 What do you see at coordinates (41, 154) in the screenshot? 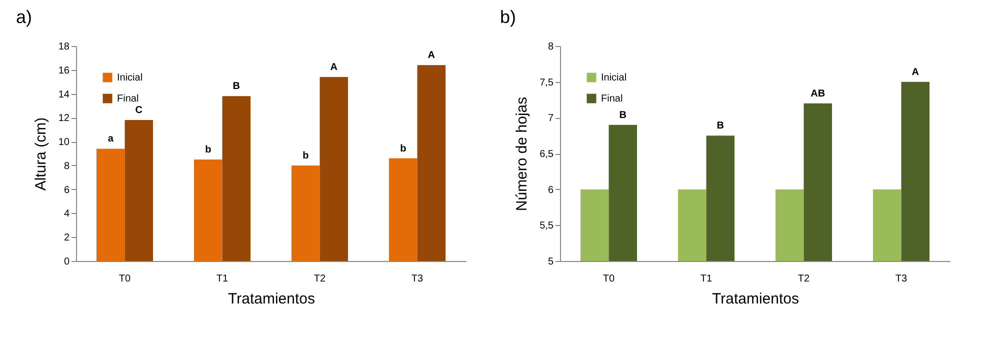
I see `y-axis-title: Altura (cm)` at bounding box center [41, 154].